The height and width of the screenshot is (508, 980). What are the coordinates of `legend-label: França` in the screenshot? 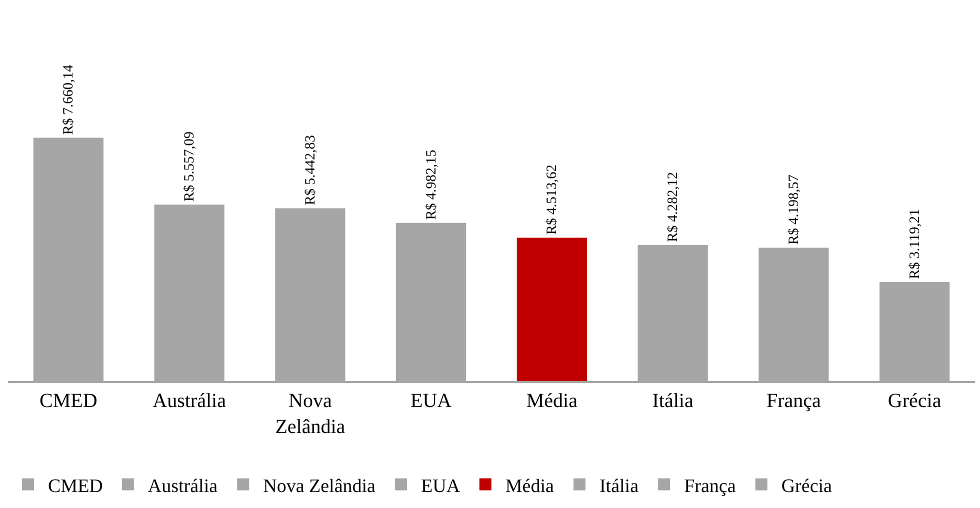 It's located at (710, 486).